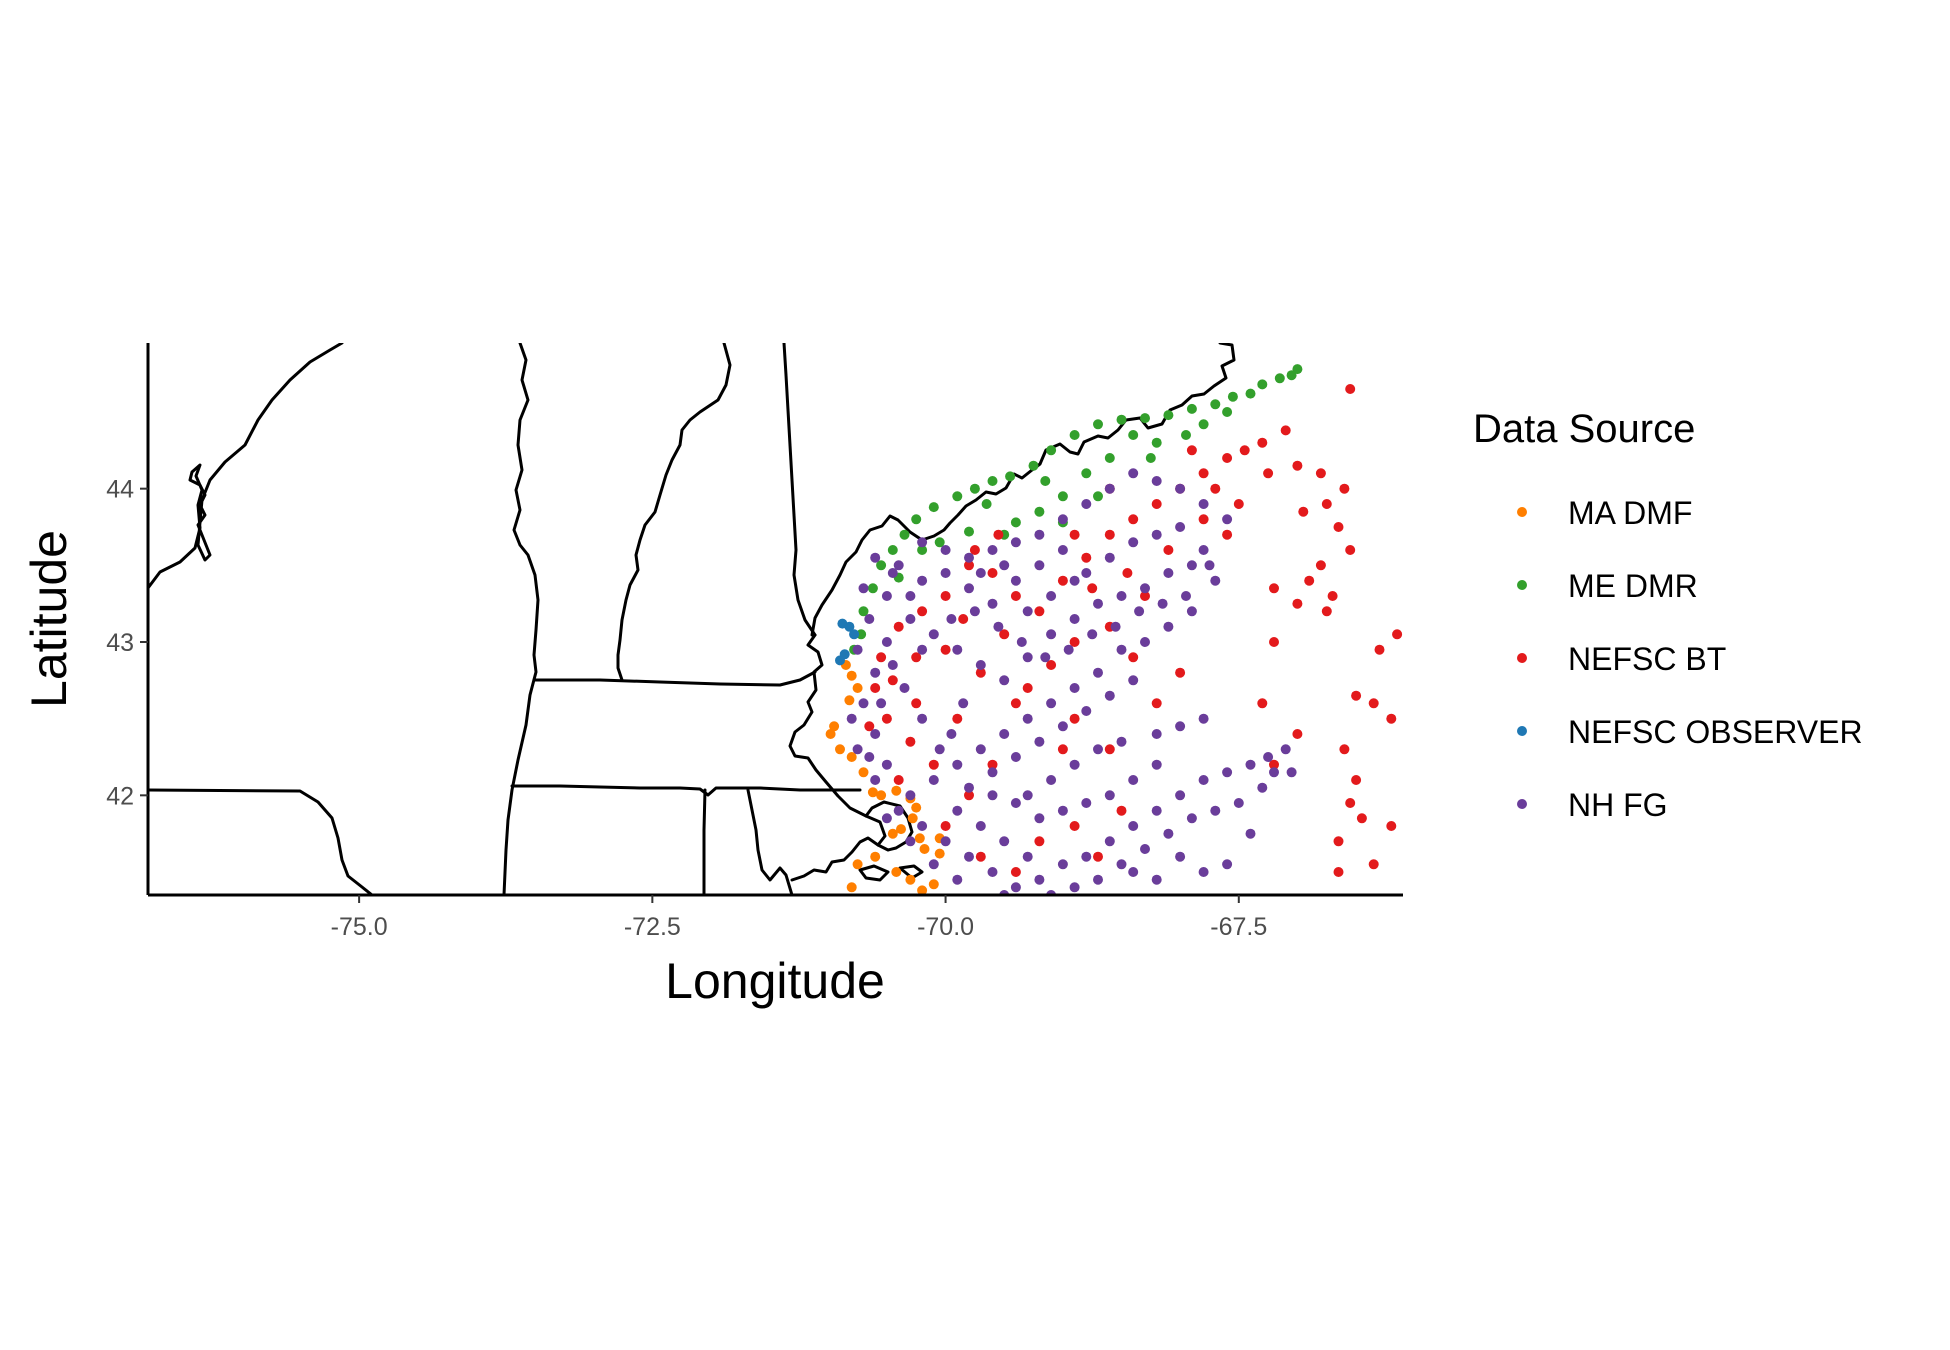 The height and width of the screenshot is (1350, 1950). I want to click on vt-west-boundary, so click(521, 619).